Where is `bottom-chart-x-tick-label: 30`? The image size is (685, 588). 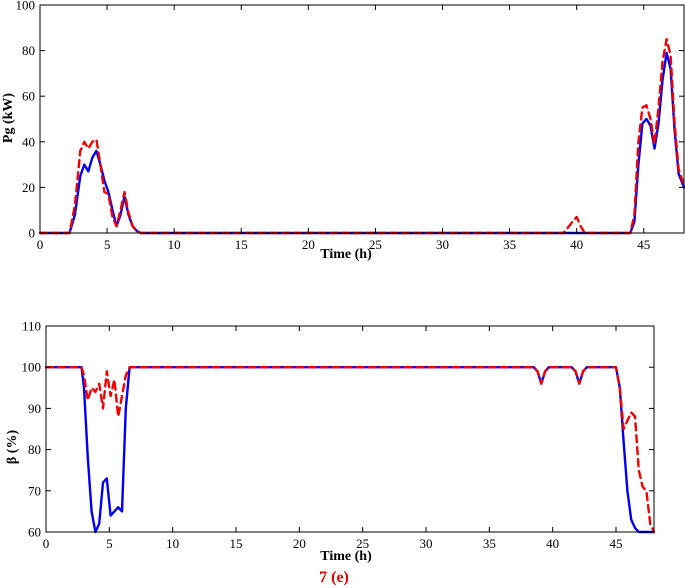 bottom-chart-x-tick-label: 30 is located at coordinates (426, 543).